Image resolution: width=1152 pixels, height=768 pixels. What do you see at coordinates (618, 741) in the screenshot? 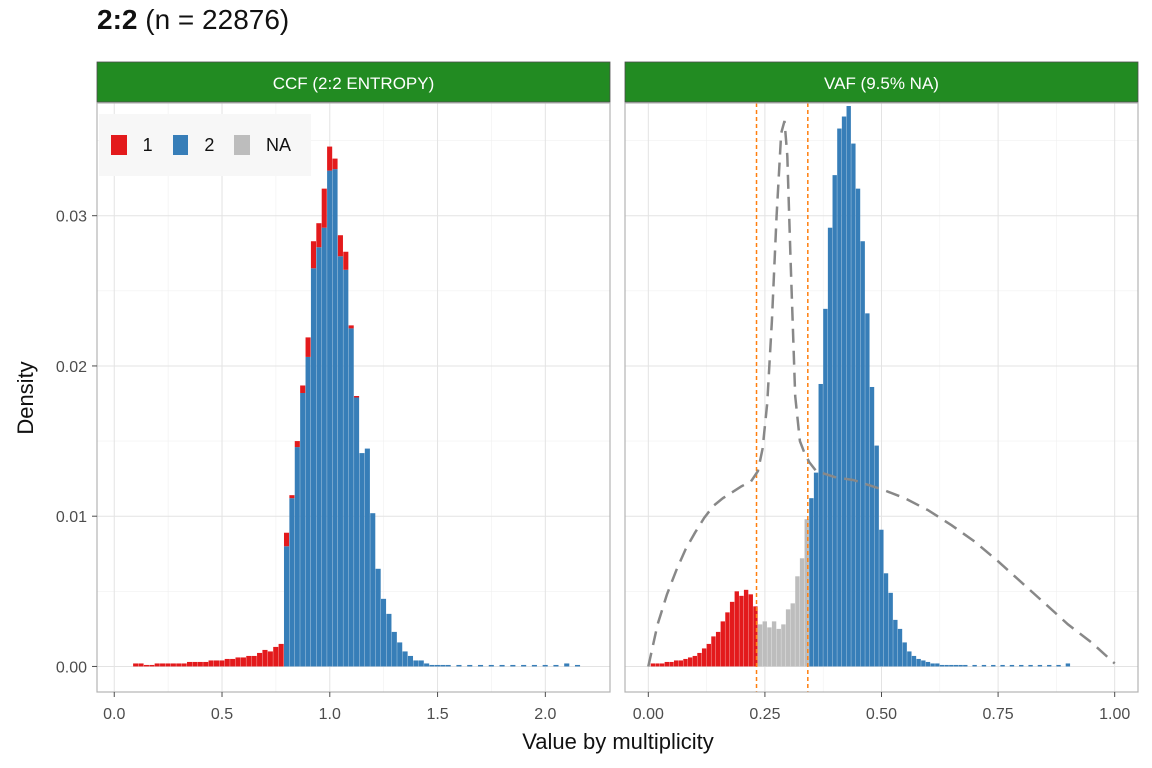
I see `x-axis-title: Value by multiplicity` at bounding box center [618, 741].